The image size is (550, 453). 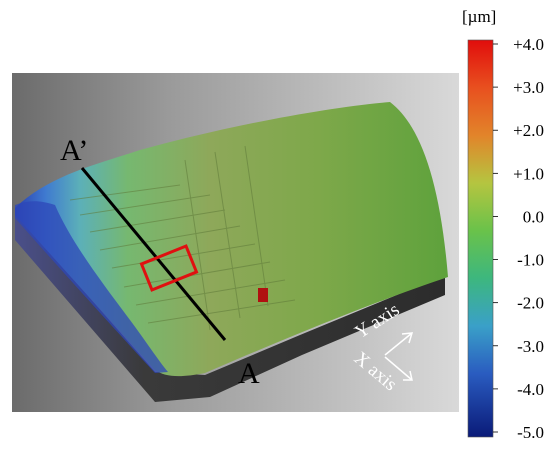 What do you see at coordinates (479, 16) in the screenshot?
I see `colorbar-unit: [µm]` at bounding box center [479, 16].